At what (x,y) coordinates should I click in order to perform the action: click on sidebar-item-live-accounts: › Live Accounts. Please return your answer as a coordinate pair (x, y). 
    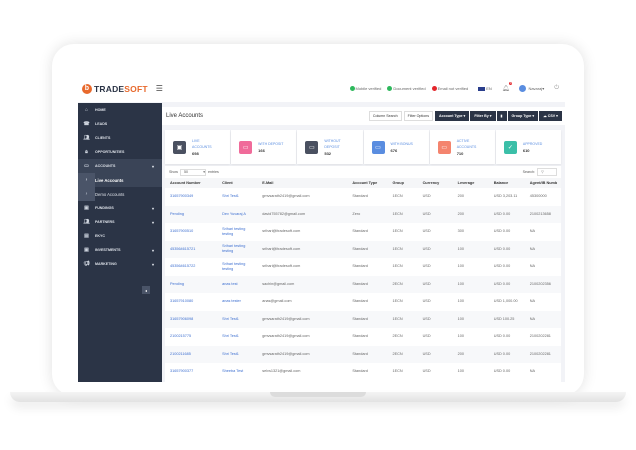
    Looking at the image, I should click on (120, 180).